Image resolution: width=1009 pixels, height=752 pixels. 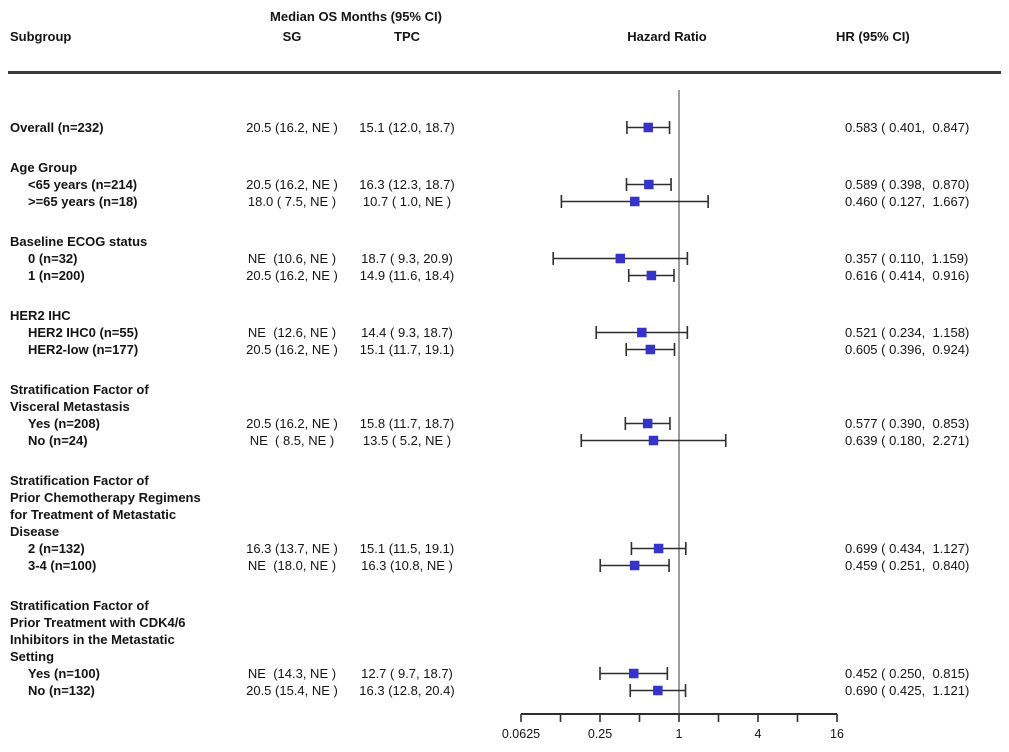 I want to click on reference-line-hr1, so click(x=679, y=402).